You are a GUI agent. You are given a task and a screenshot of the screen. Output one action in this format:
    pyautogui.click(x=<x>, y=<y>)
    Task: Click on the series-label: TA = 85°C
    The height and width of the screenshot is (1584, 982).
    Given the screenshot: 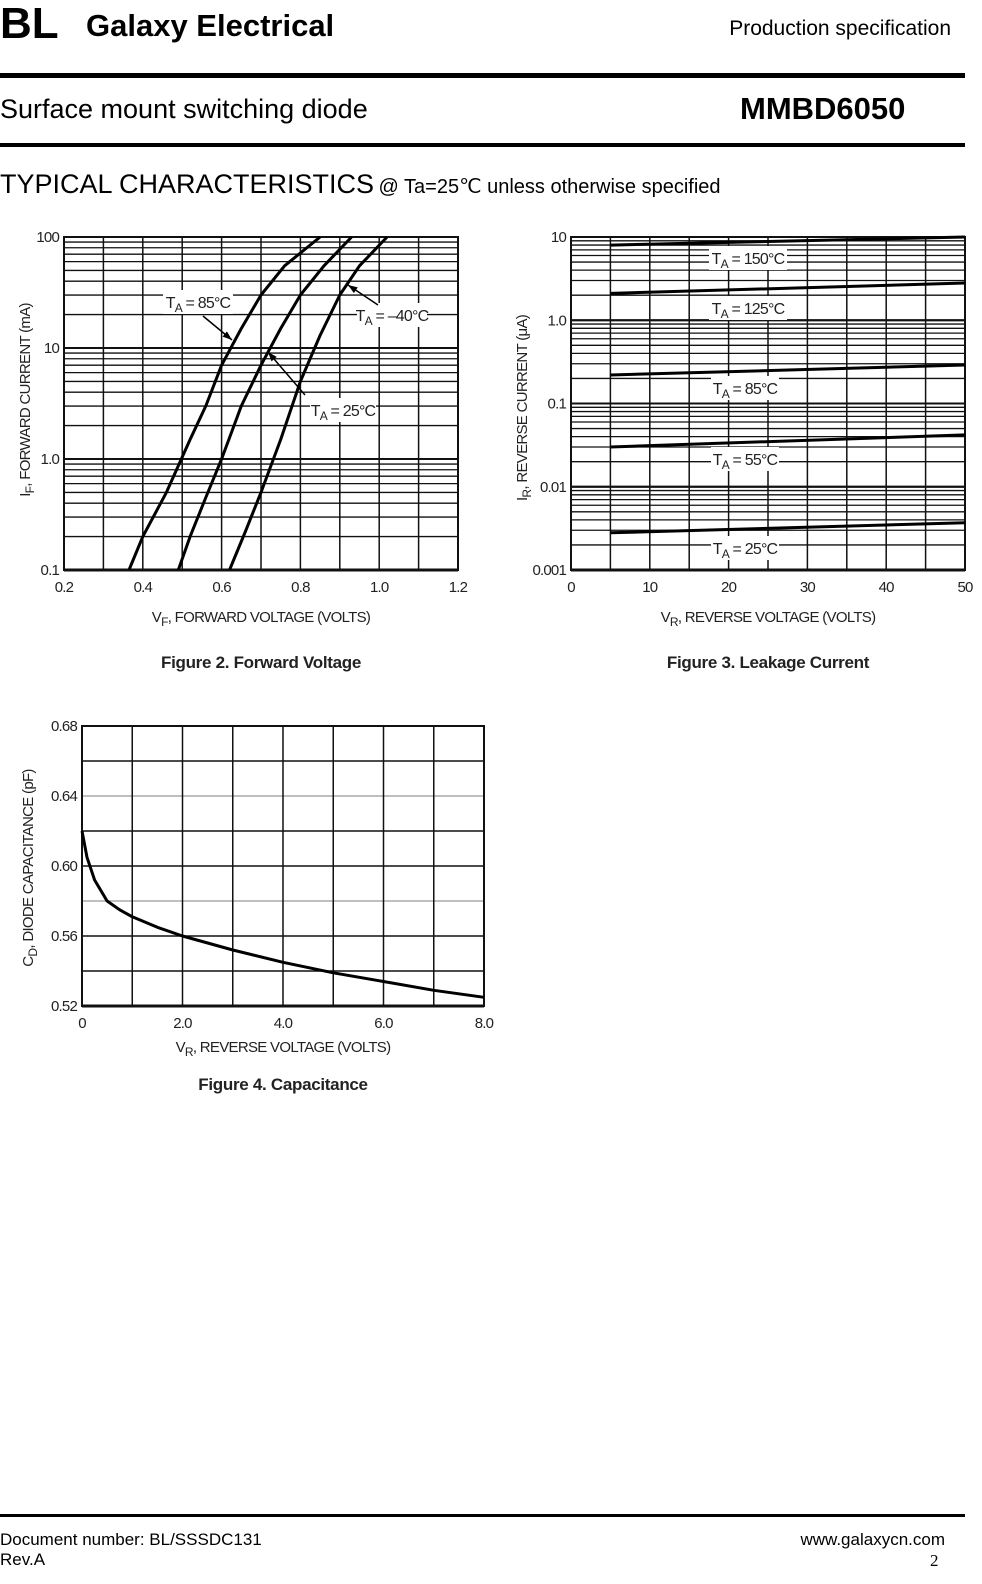 What is the action you would take?
    pyautogui.click(x=745, y=391)
    